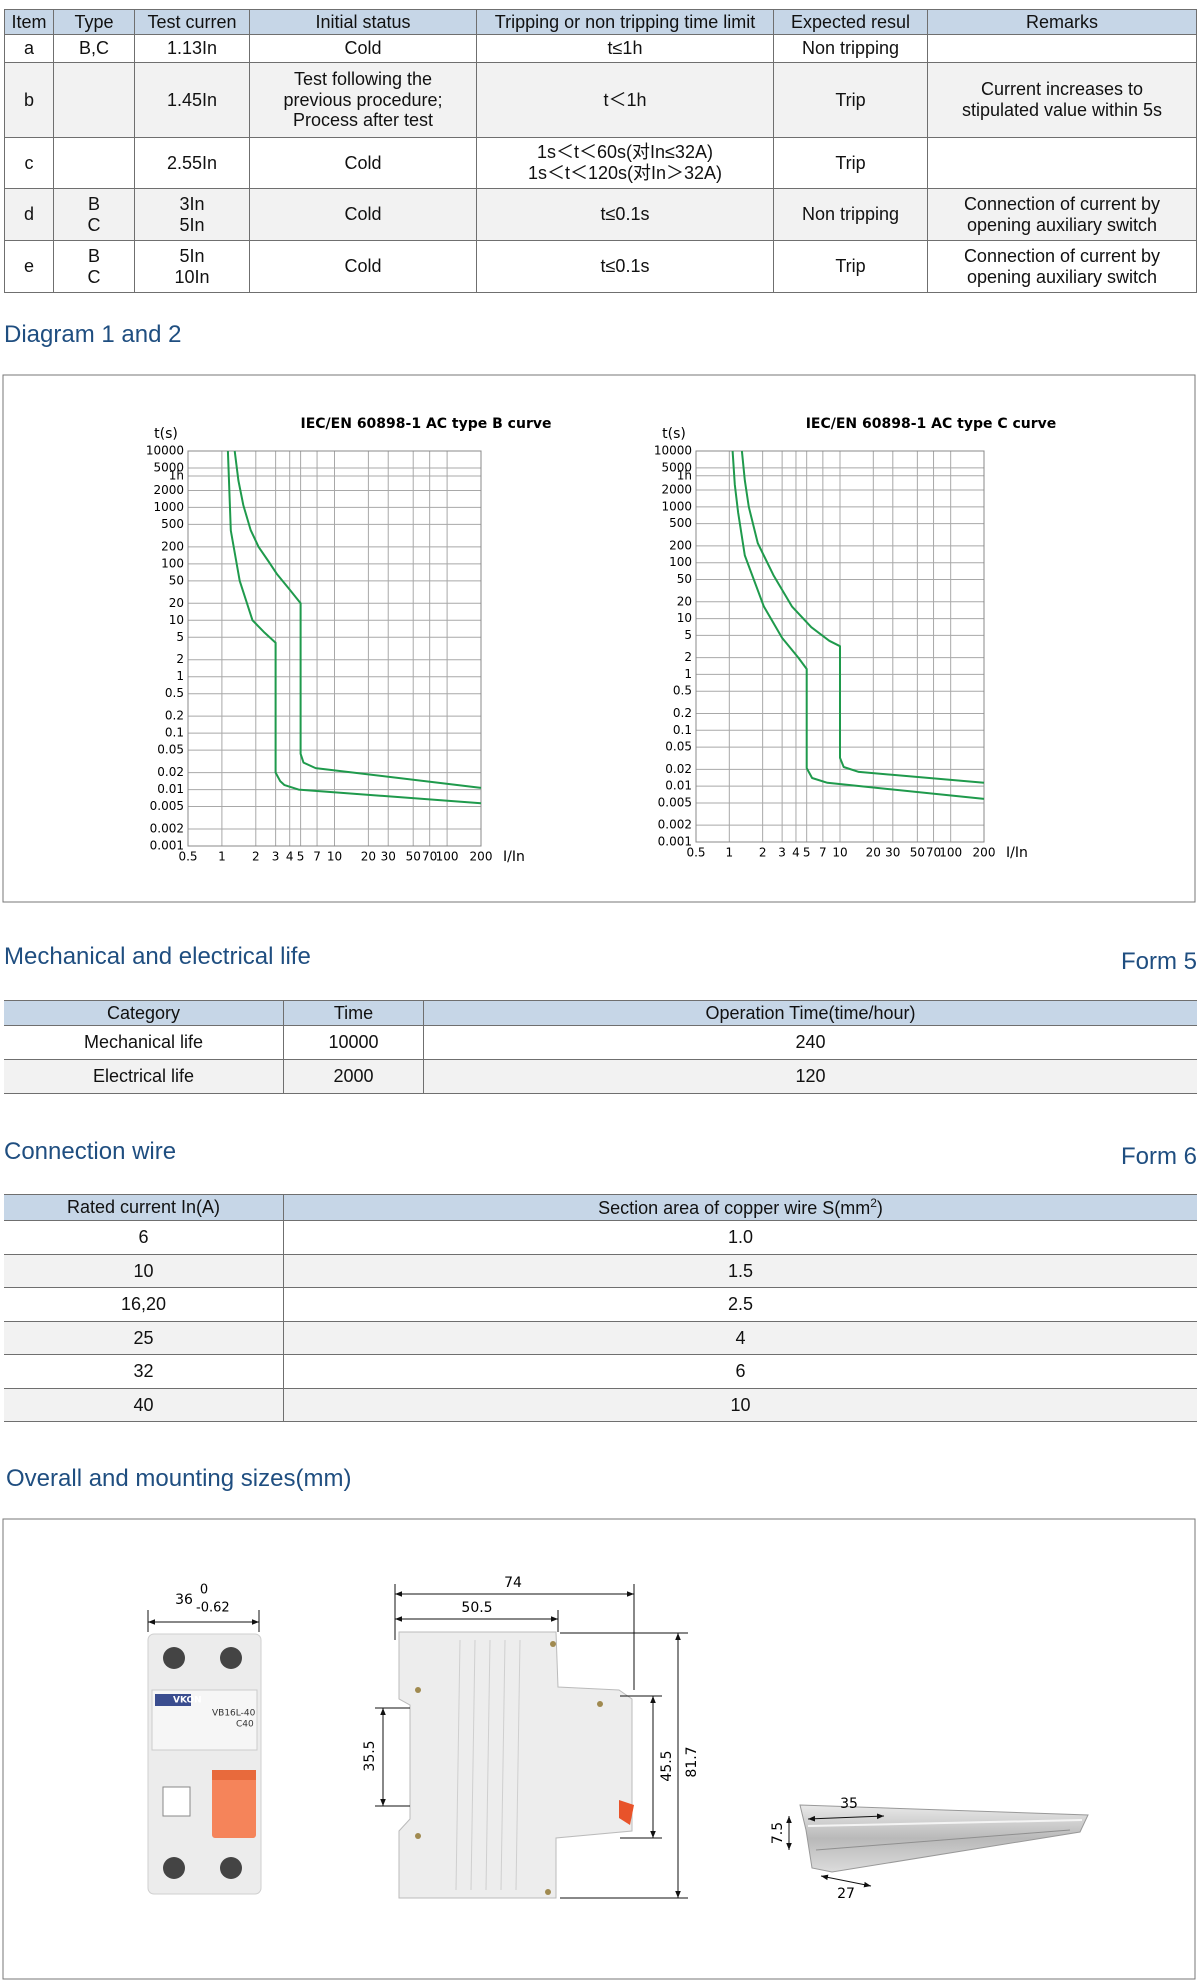 The width and height of the screenshot is (1200, 1982). Describe the element at coordinates (675, 825) in the screenshot. I see `y-tick-label: 0.002` at that location.